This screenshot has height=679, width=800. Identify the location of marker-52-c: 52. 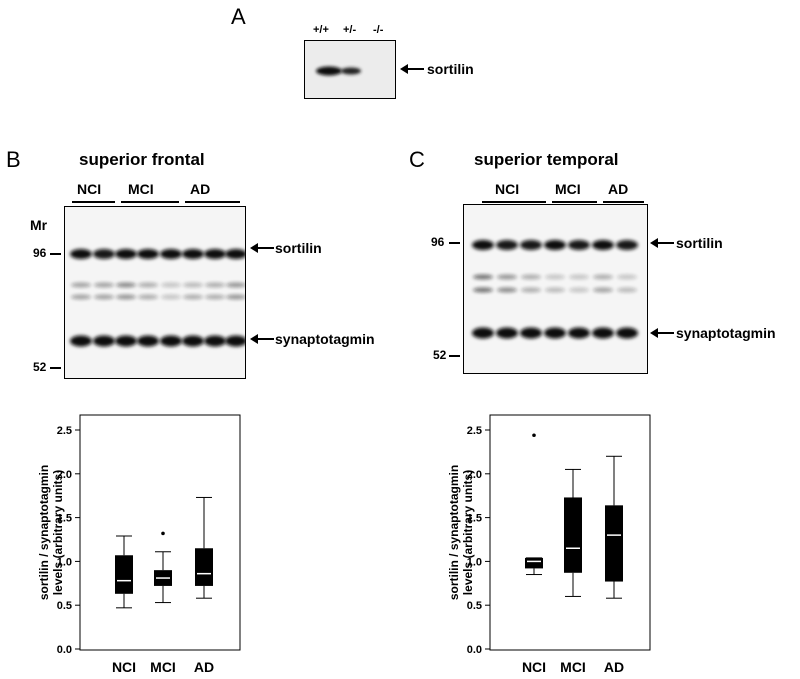
(440, 355).